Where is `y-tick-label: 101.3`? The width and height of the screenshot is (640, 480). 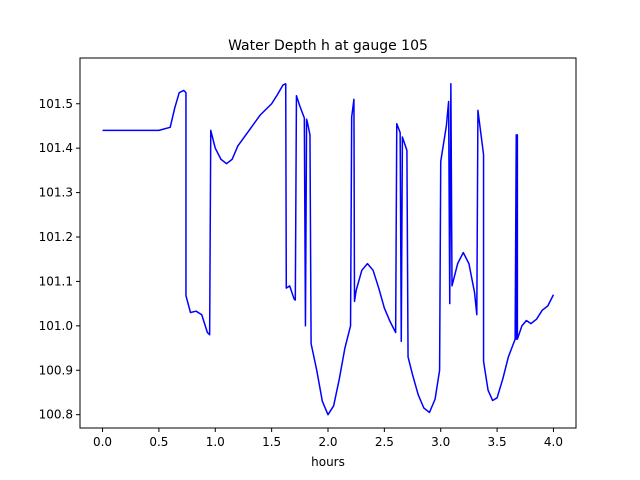 y-tick-label: 101.3 is located at coordinates (56, 193).